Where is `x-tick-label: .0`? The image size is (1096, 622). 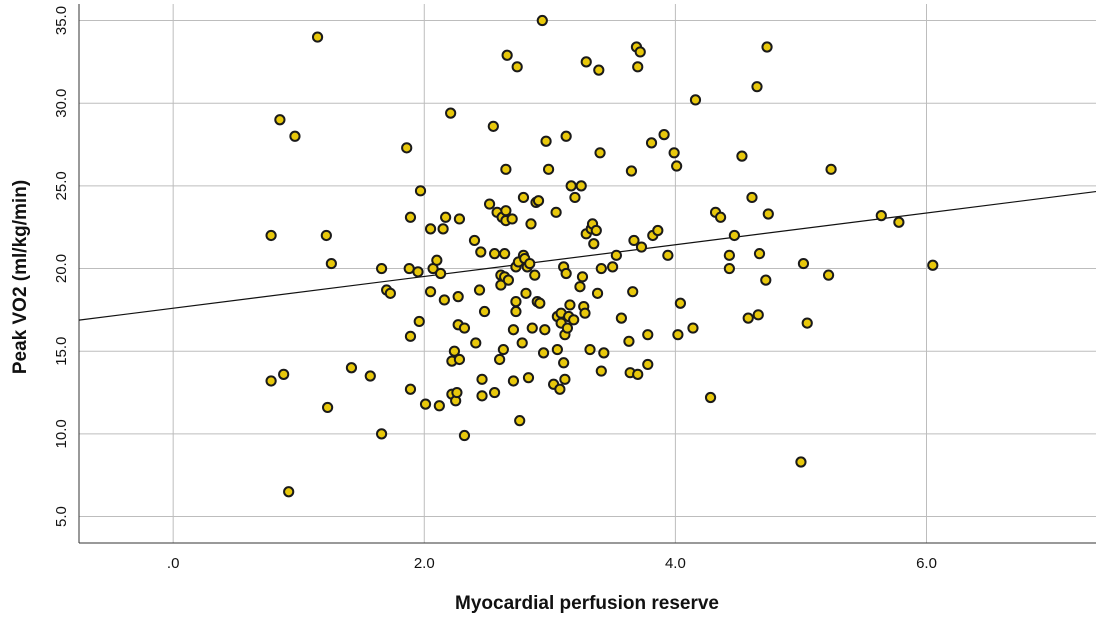 x-tick-label: .0 is located at coordinates (173, 563).